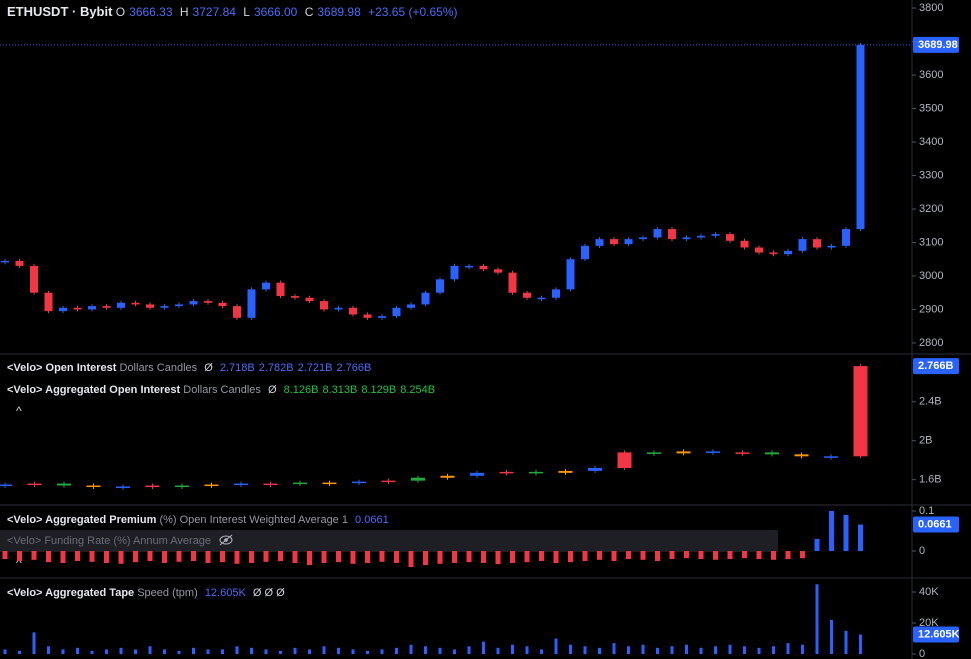  What do you see at coordinates (109, 541) in the screenshot?
I see `indicator-name: <Velo> Funding Rate (%) Annum Average` at bounding box center [109, 541].